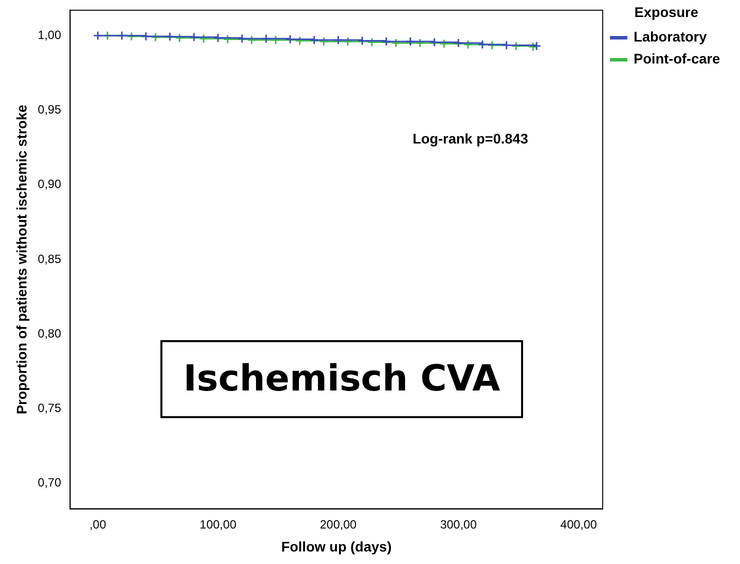 The width and height of the screenshot is (740, 564). I want to click on y-tick-label: 0,90, so click(50, 184).